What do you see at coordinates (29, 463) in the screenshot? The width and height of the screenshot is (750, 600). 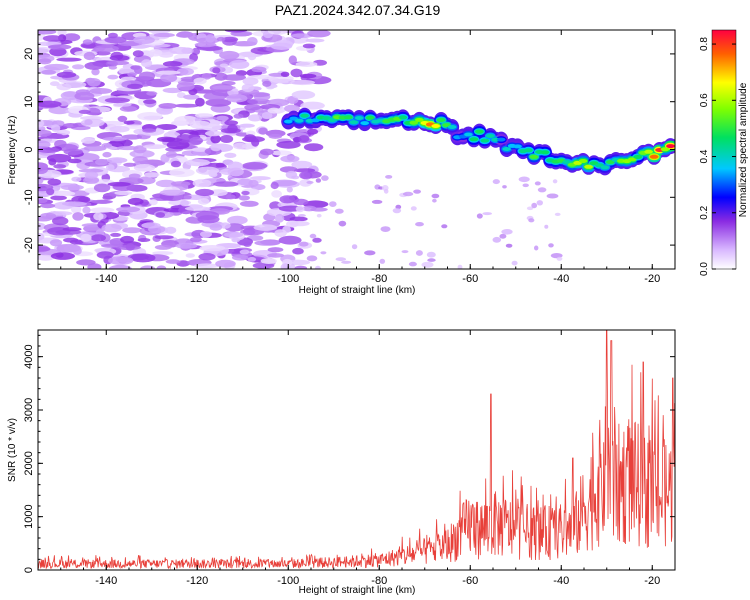 I see `y-tick-label: 2000` at bounding box center [29, 463].